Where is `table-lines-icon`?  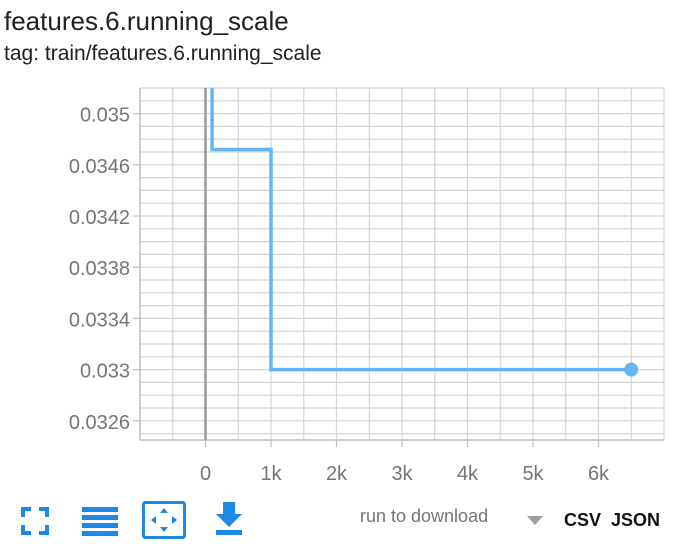
table-lines-icon is located at coordinates (100, 521).